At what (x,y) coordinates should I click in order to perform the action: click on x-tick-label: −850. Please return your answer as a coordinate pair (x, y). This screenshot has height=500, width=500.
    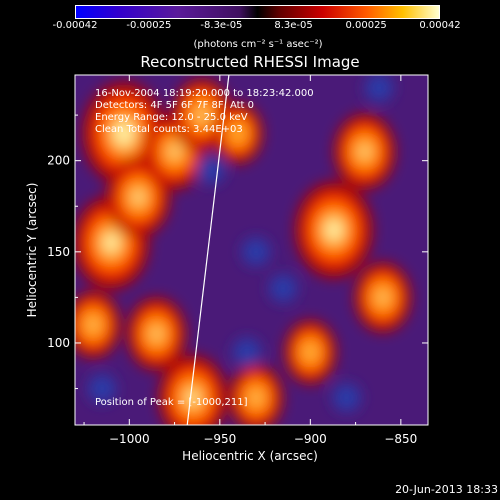
    Looking at the image, I should click on (400, 439).